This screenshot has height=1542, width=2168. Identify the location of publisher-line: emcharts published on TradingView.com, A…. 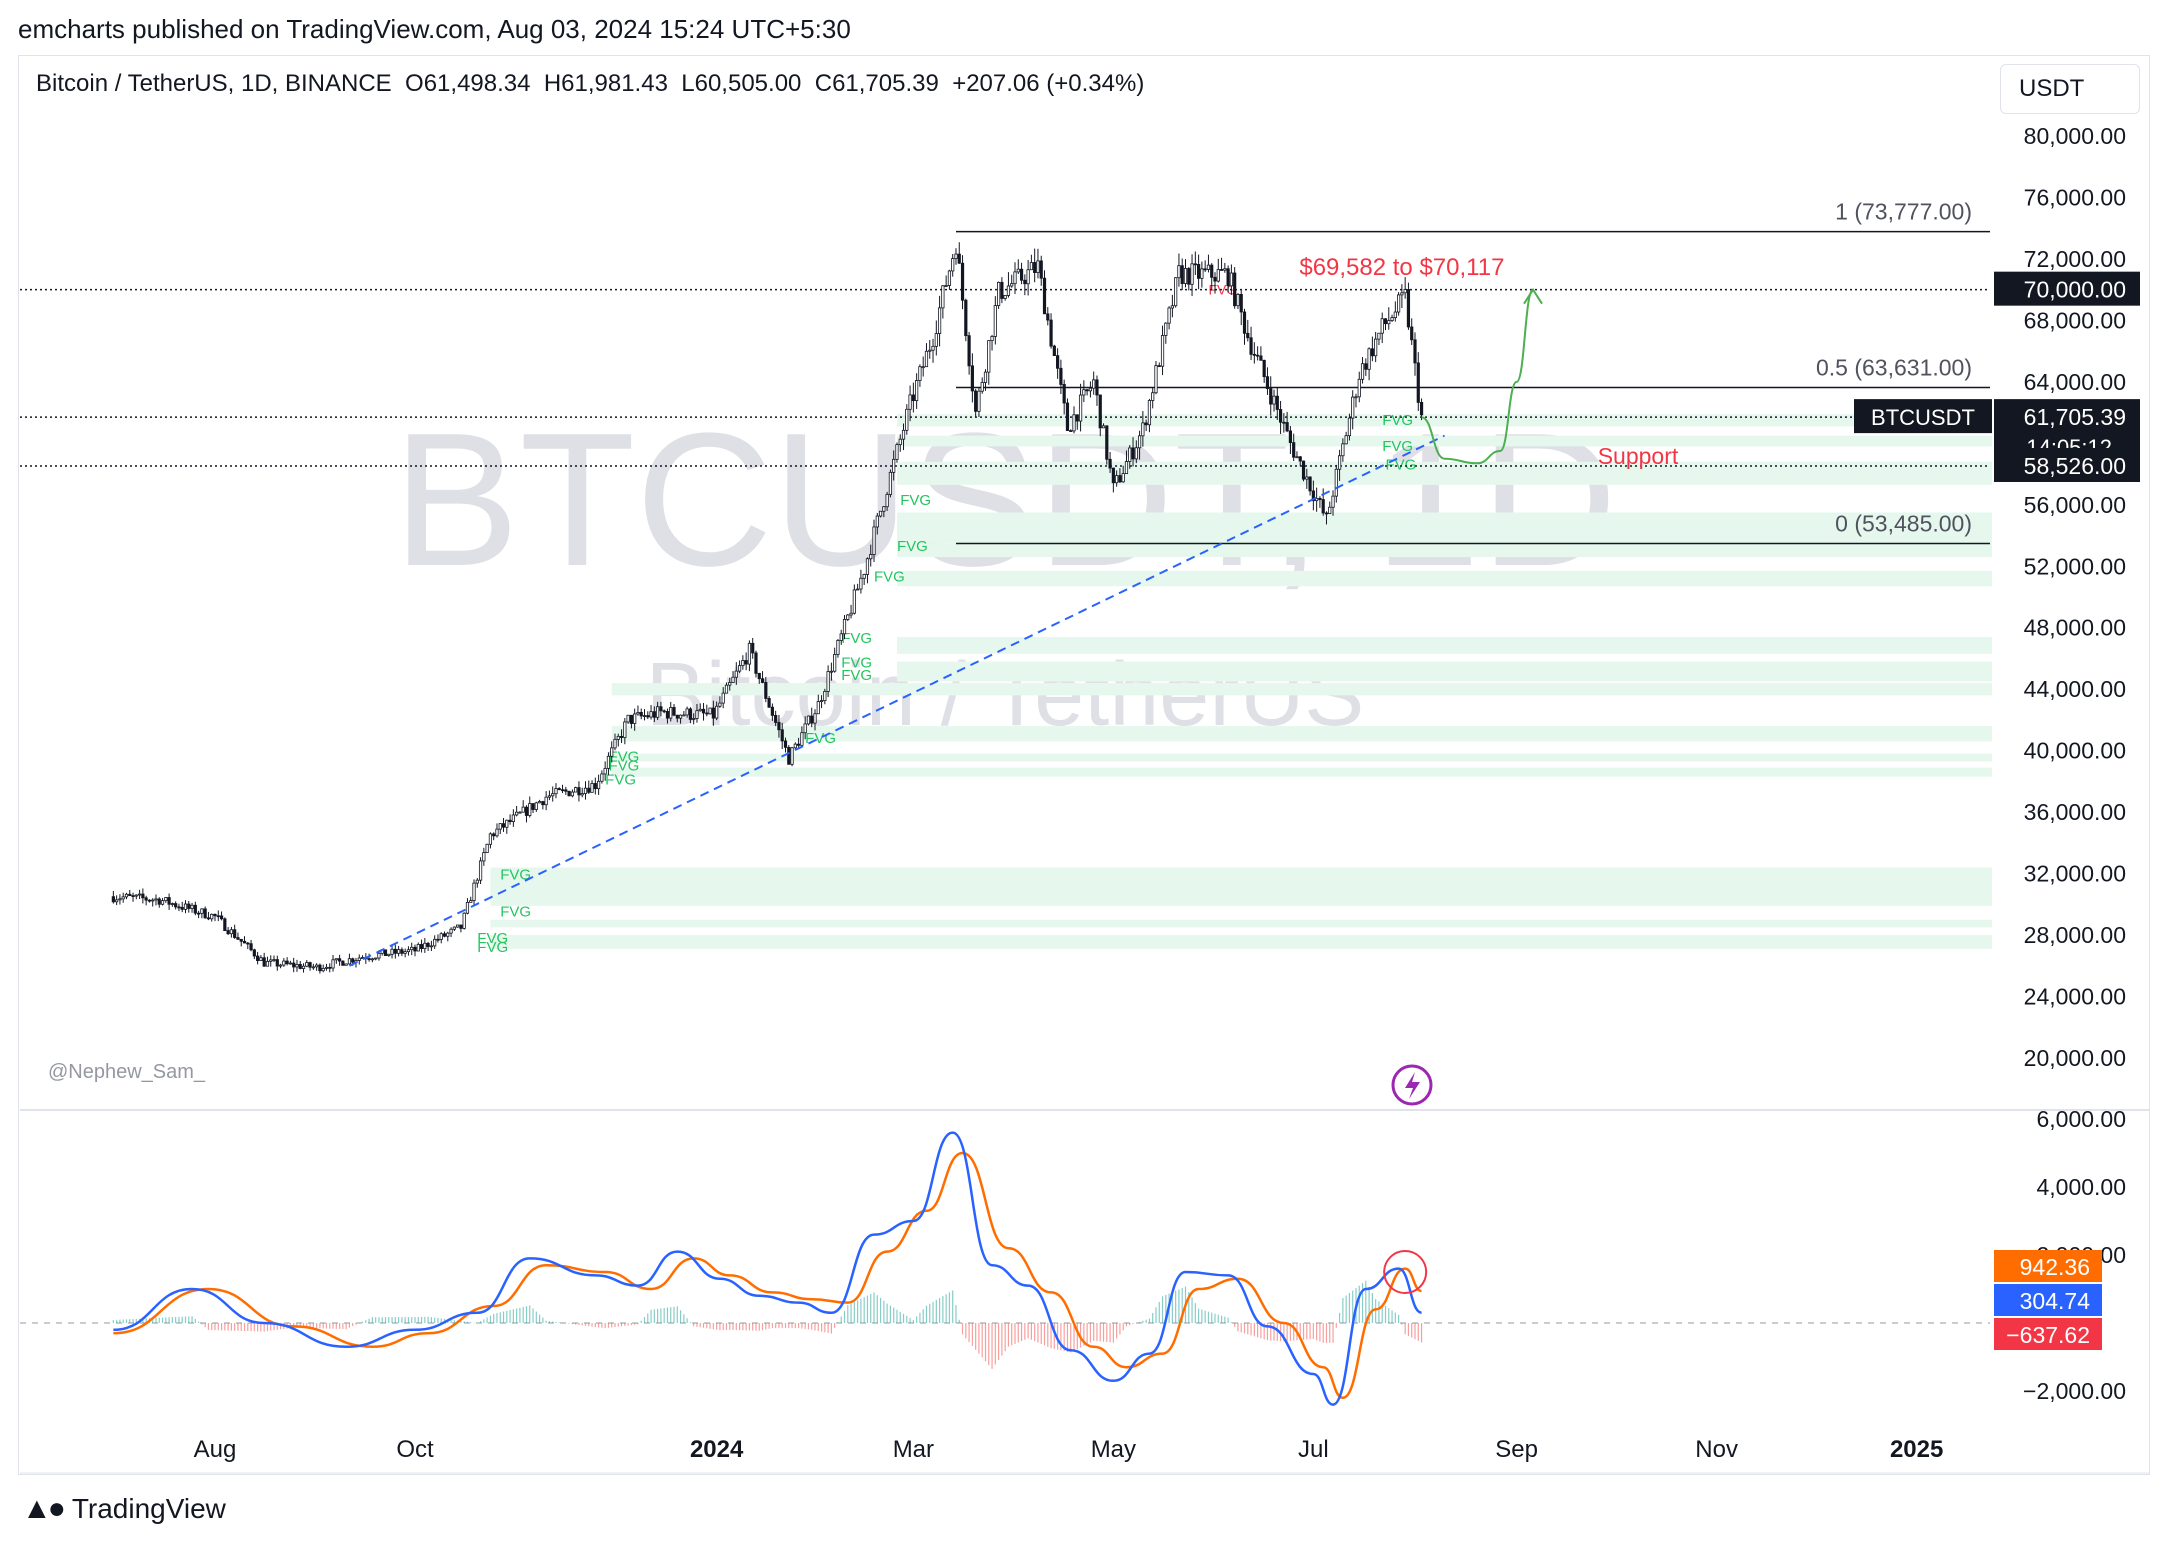
(434, 29).